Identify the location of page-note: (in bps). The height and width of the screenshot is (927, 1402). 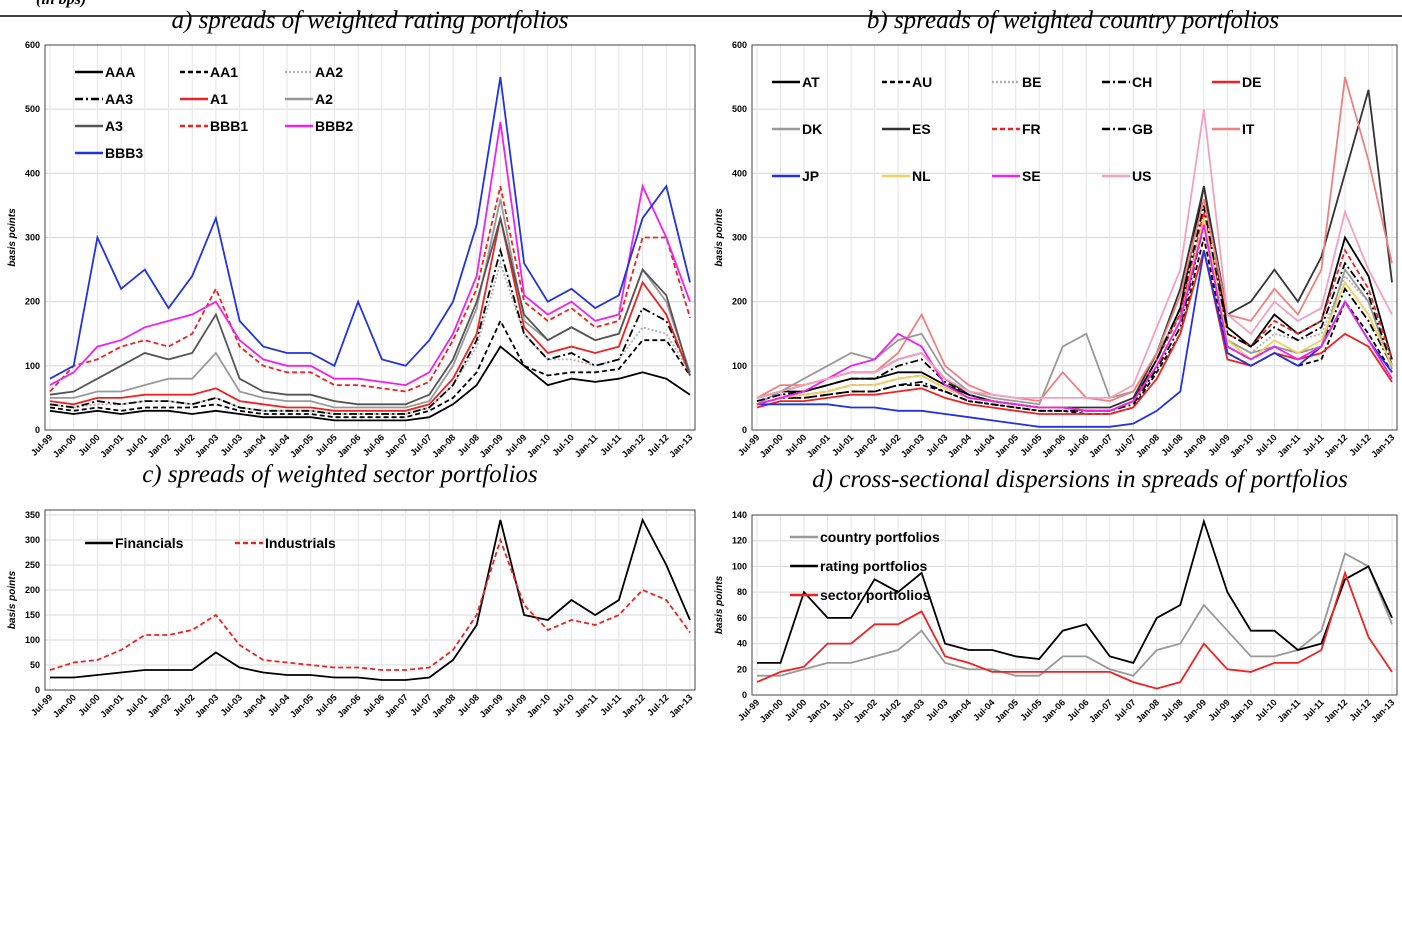
(61, 4).